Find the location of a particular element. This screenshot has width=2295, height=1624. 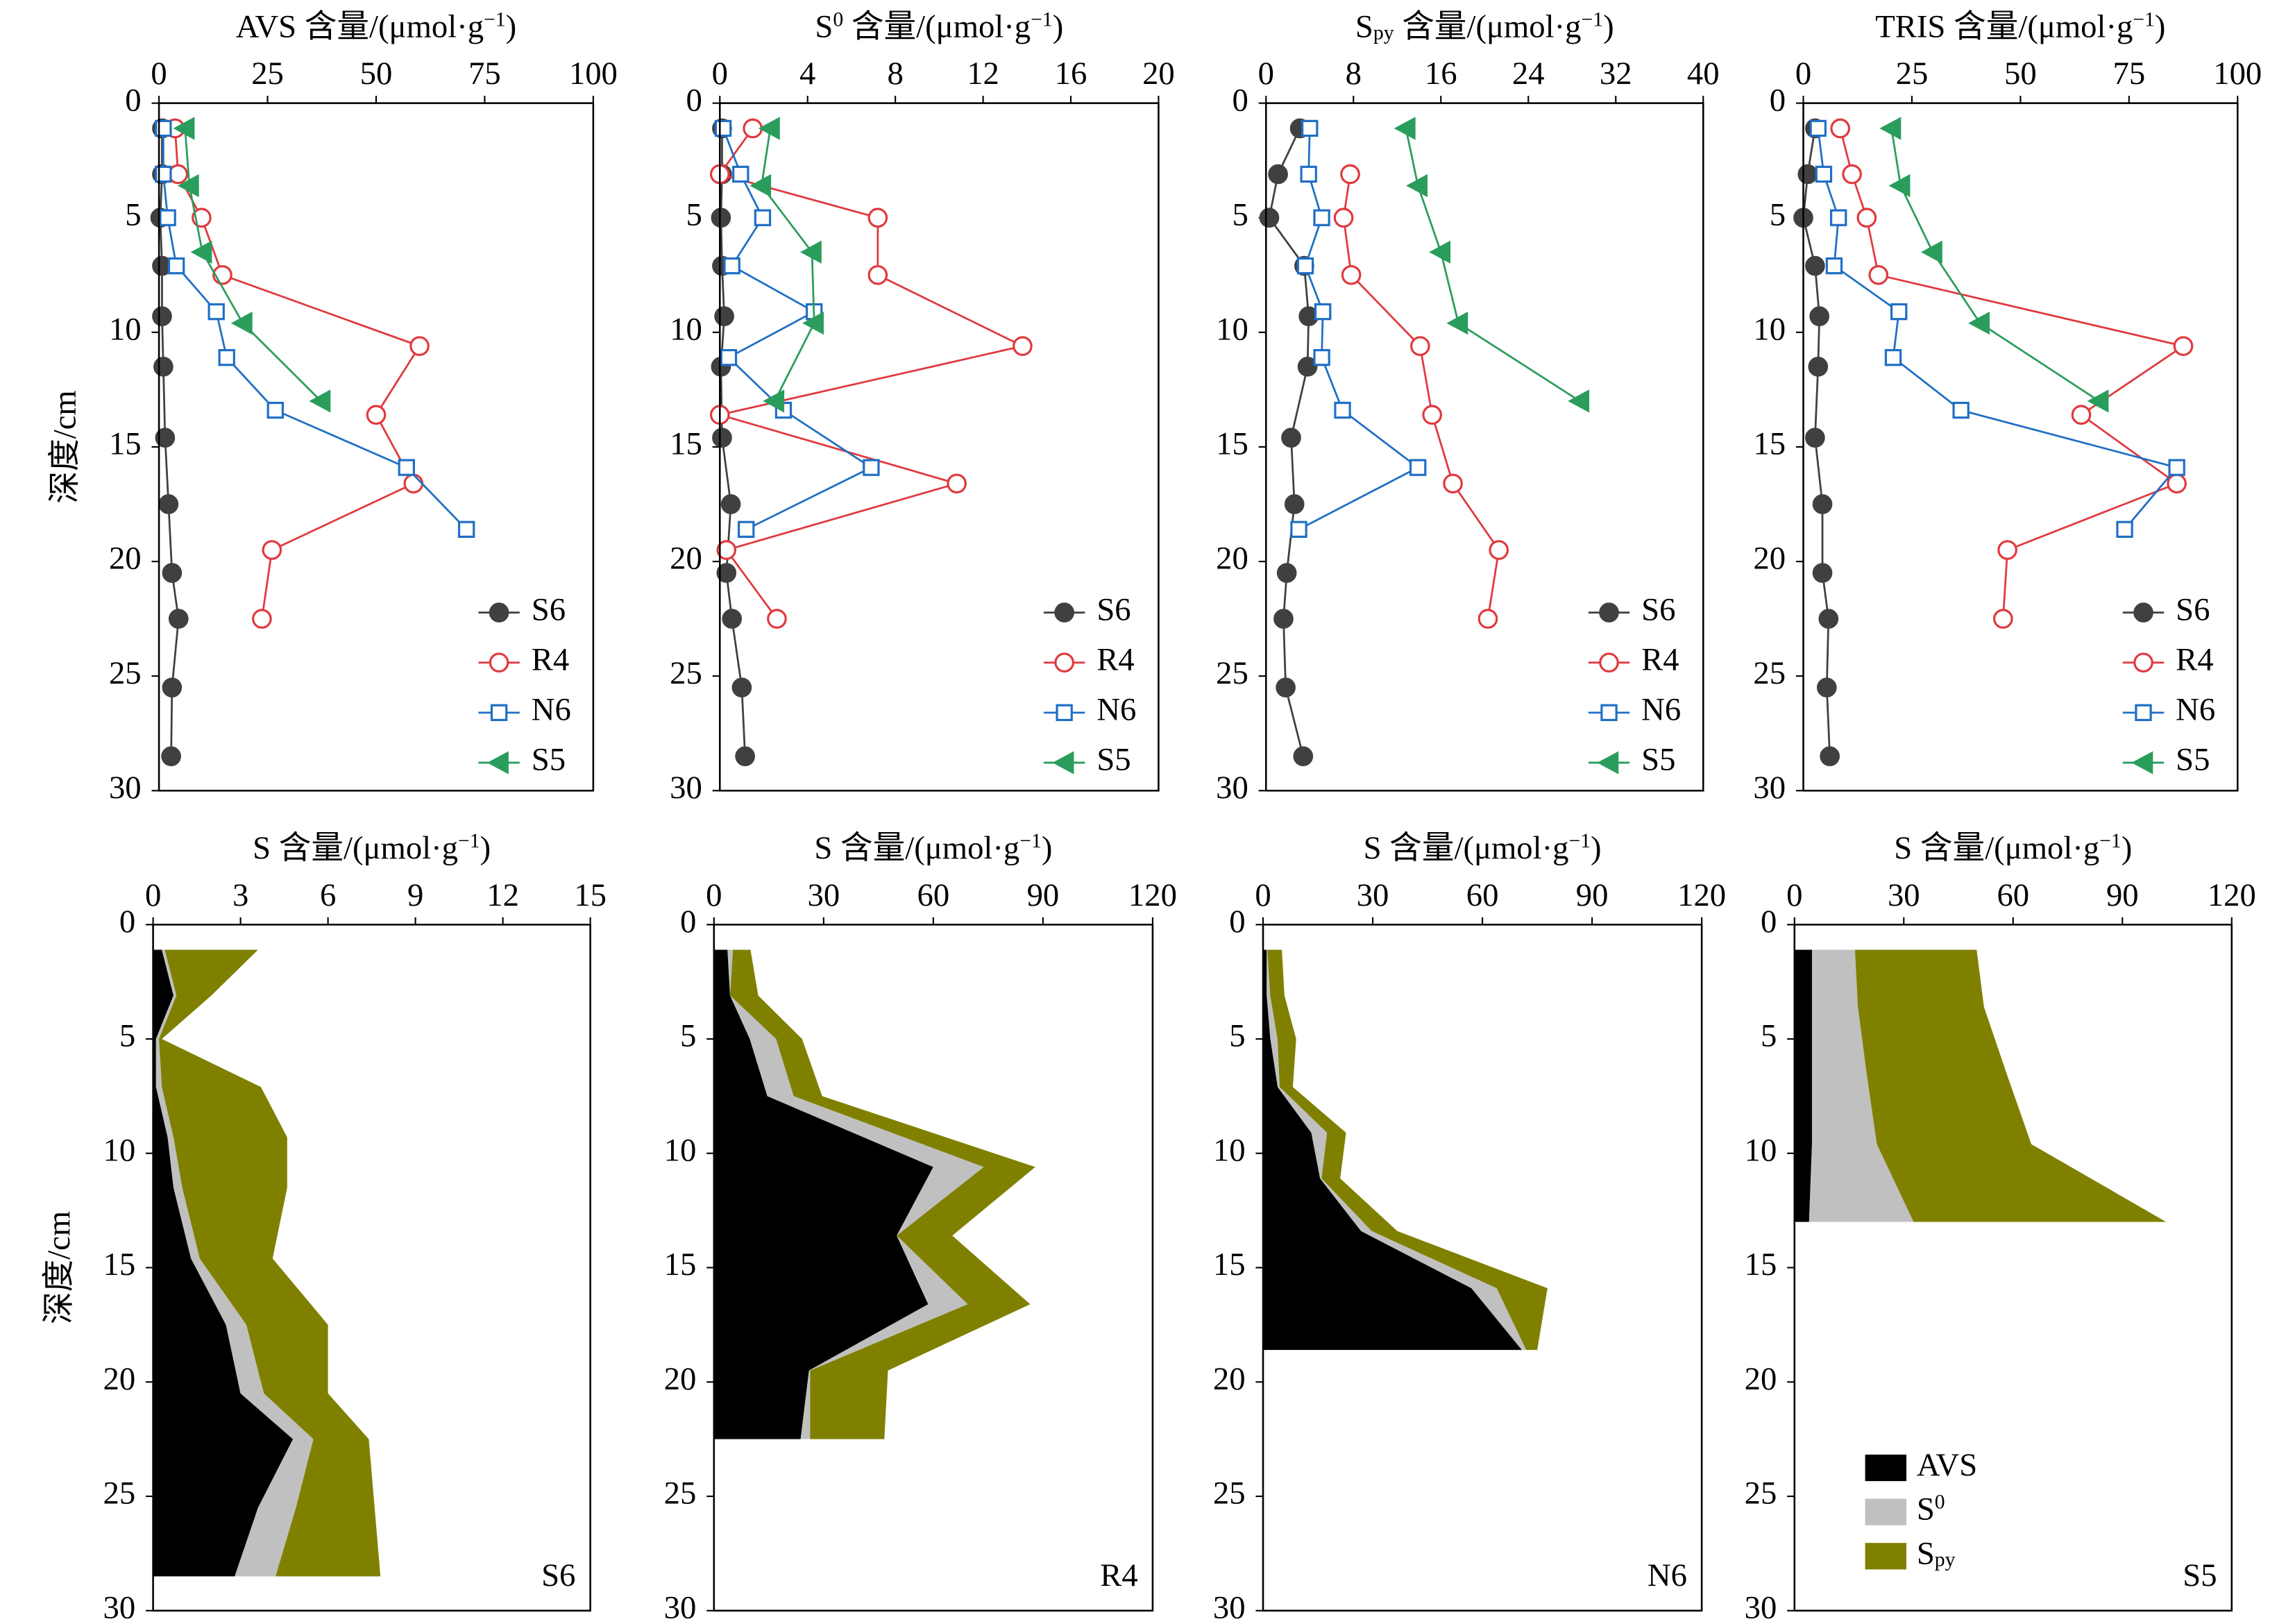

x-tick-label: 6 is located at coordinates (328, 895).